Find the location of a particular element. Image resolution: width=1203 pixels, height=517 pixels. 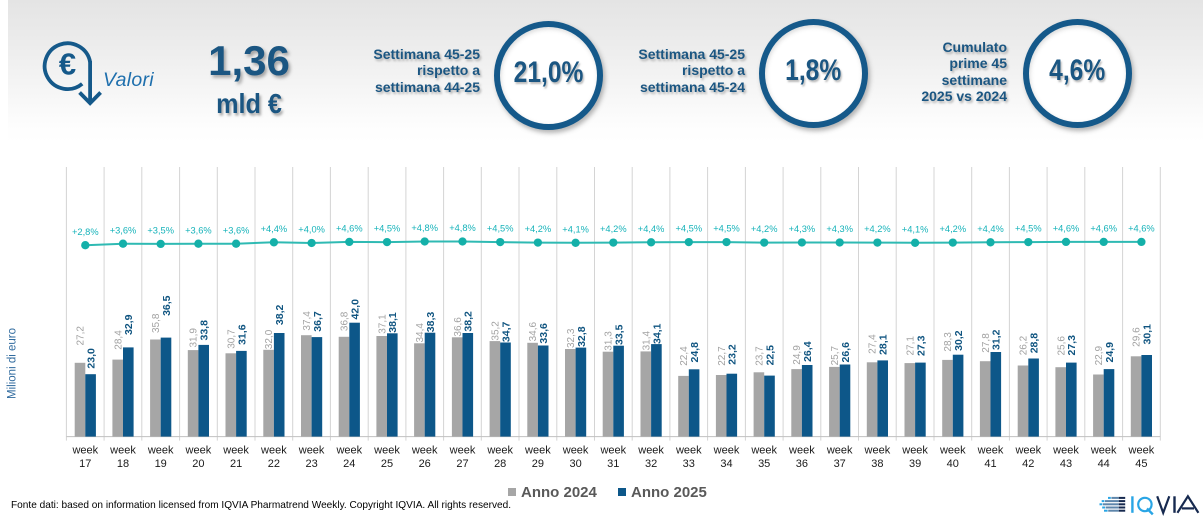

svg-text: Milioni di euro is located at coordinates (13, 363).